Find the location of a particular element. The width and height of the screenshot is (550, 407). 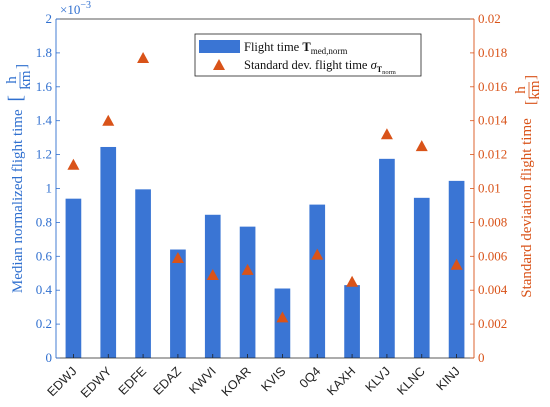

right-tick-label: 0.02 is located at coordinates (489, 18).